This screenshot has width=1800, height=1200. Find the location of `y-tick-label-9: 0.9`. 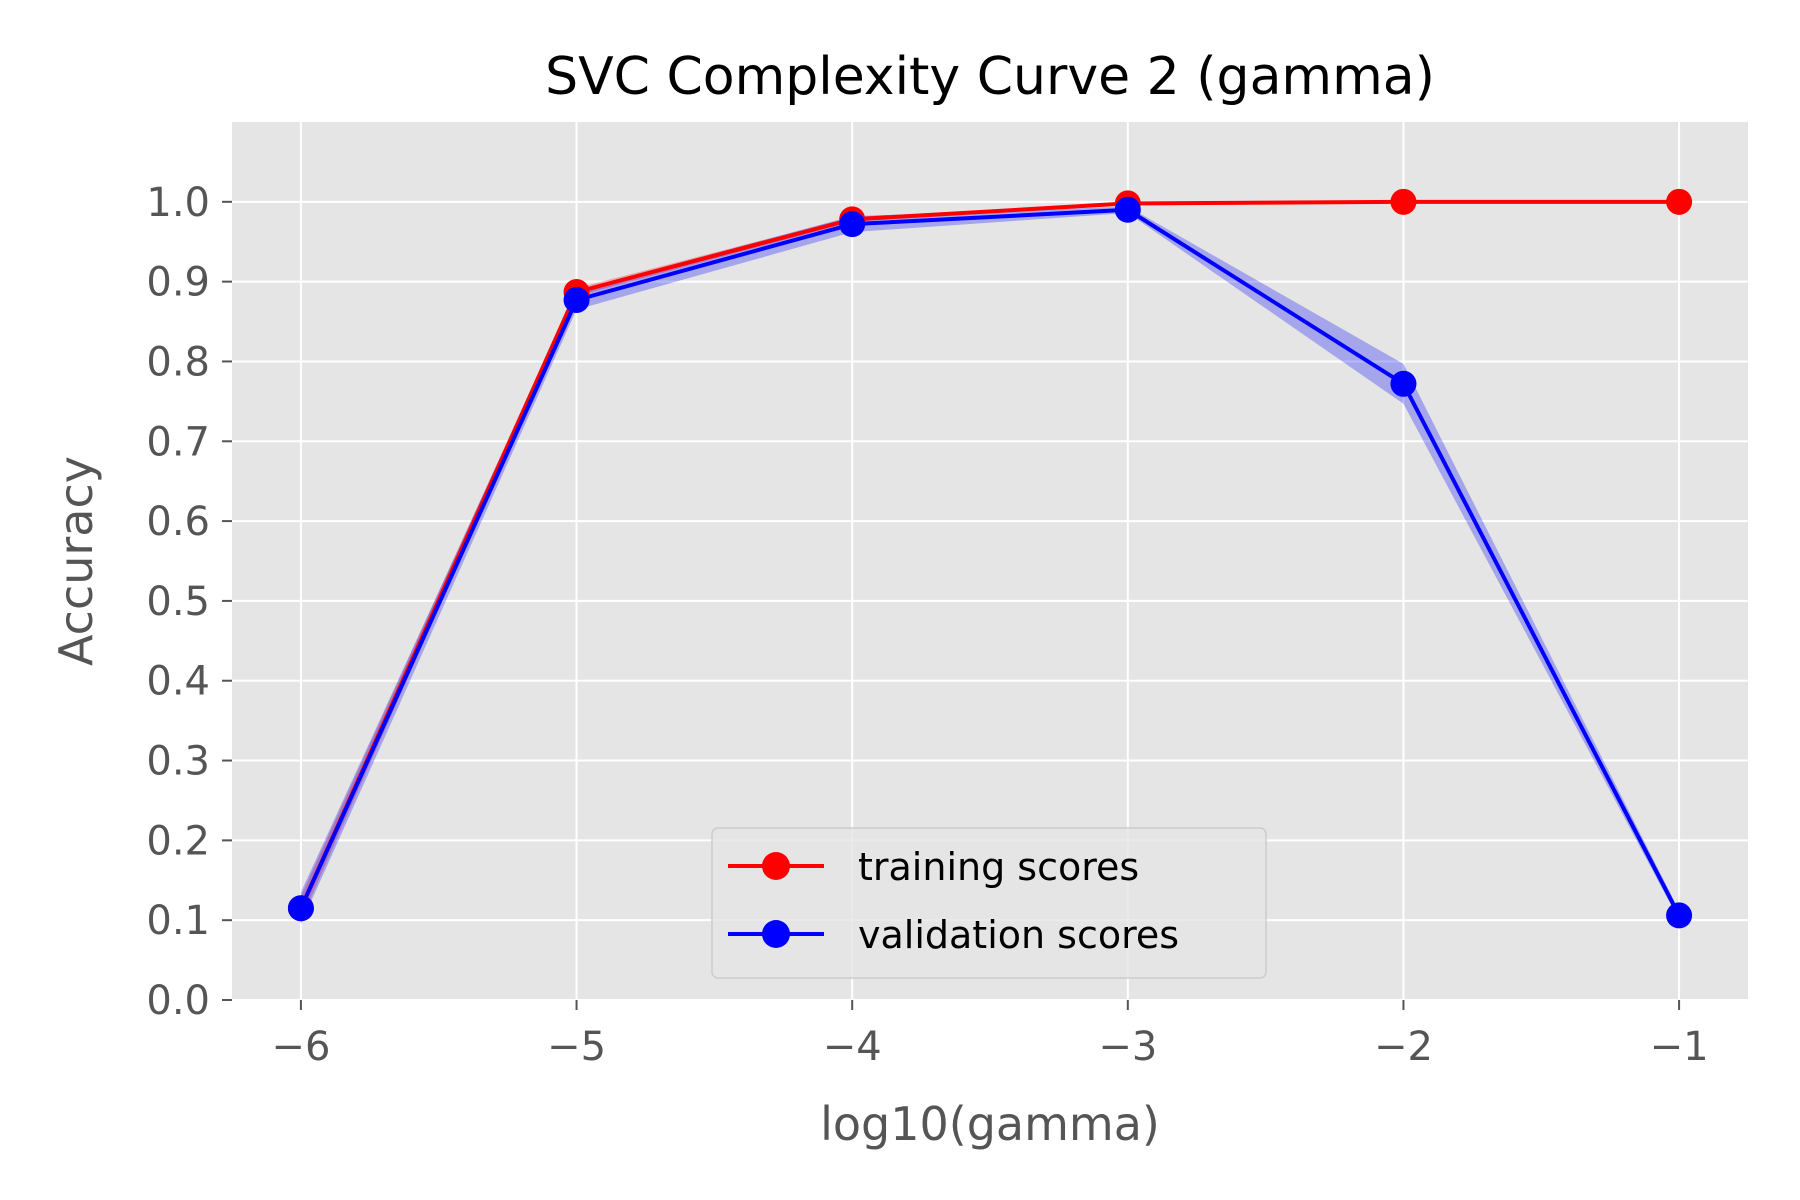

y-tick-label-9: 0.9 is located at coordinates (178, 283).